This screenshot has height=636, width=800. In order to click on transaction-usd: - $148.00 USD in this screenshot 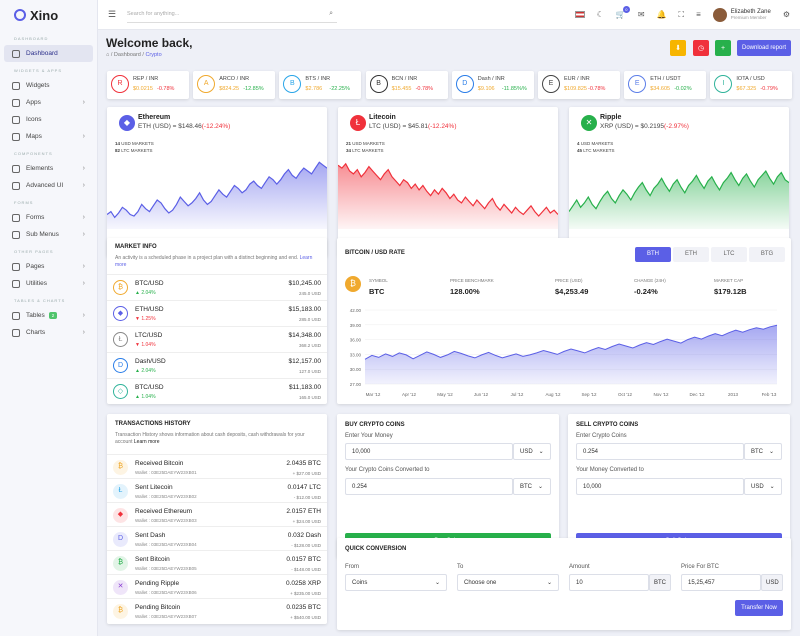, I will do `click(306, 569)`.